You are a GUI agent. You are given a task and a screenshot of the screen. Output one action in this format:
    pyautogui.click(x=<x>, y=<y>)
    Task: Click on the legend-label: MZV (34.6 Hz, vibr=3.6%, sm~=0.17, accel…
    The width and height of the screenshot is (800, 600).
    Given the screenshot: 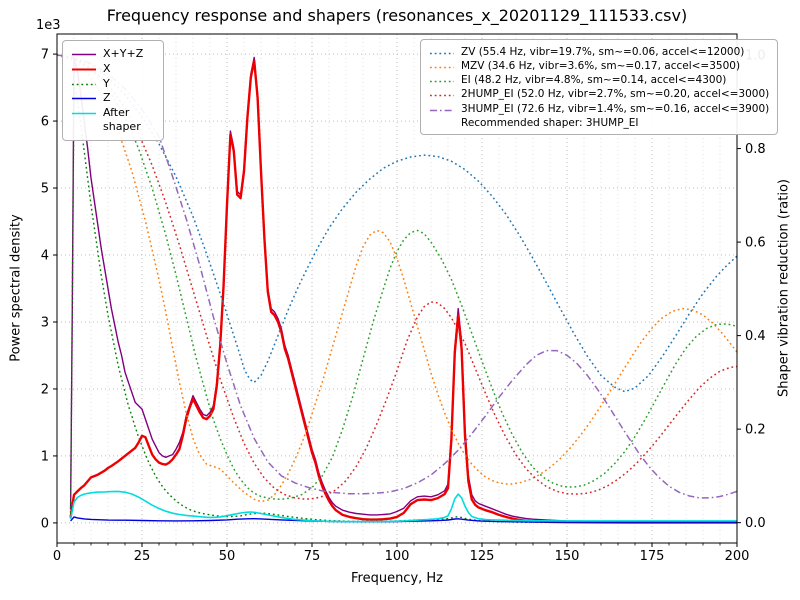 What is the action you would take?
    pyautogui.click(x=601, y=66)
    